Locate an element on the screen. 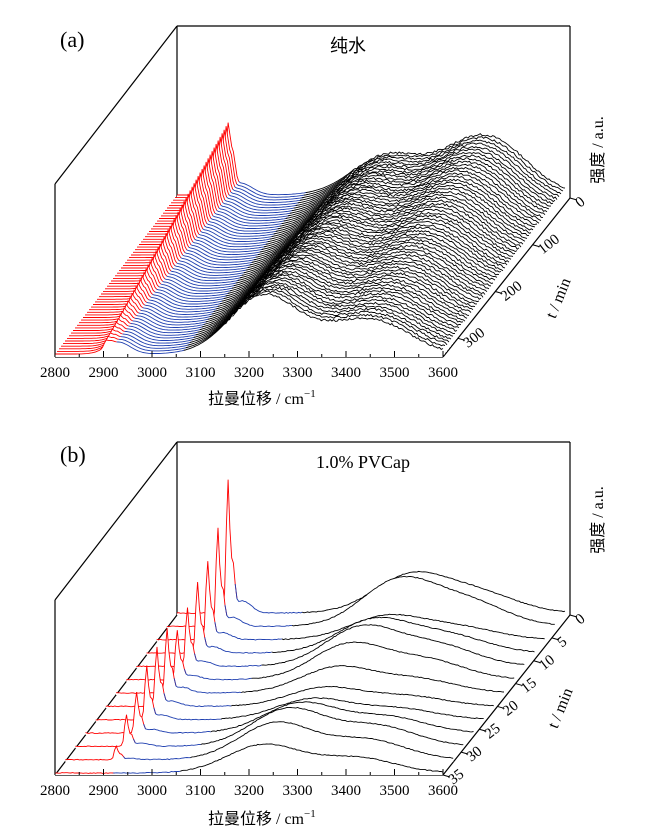 Image resolution: width=662 pixels, height=836 pixels. panel-b-time-tick-mark is located at coordinates (537, 662).